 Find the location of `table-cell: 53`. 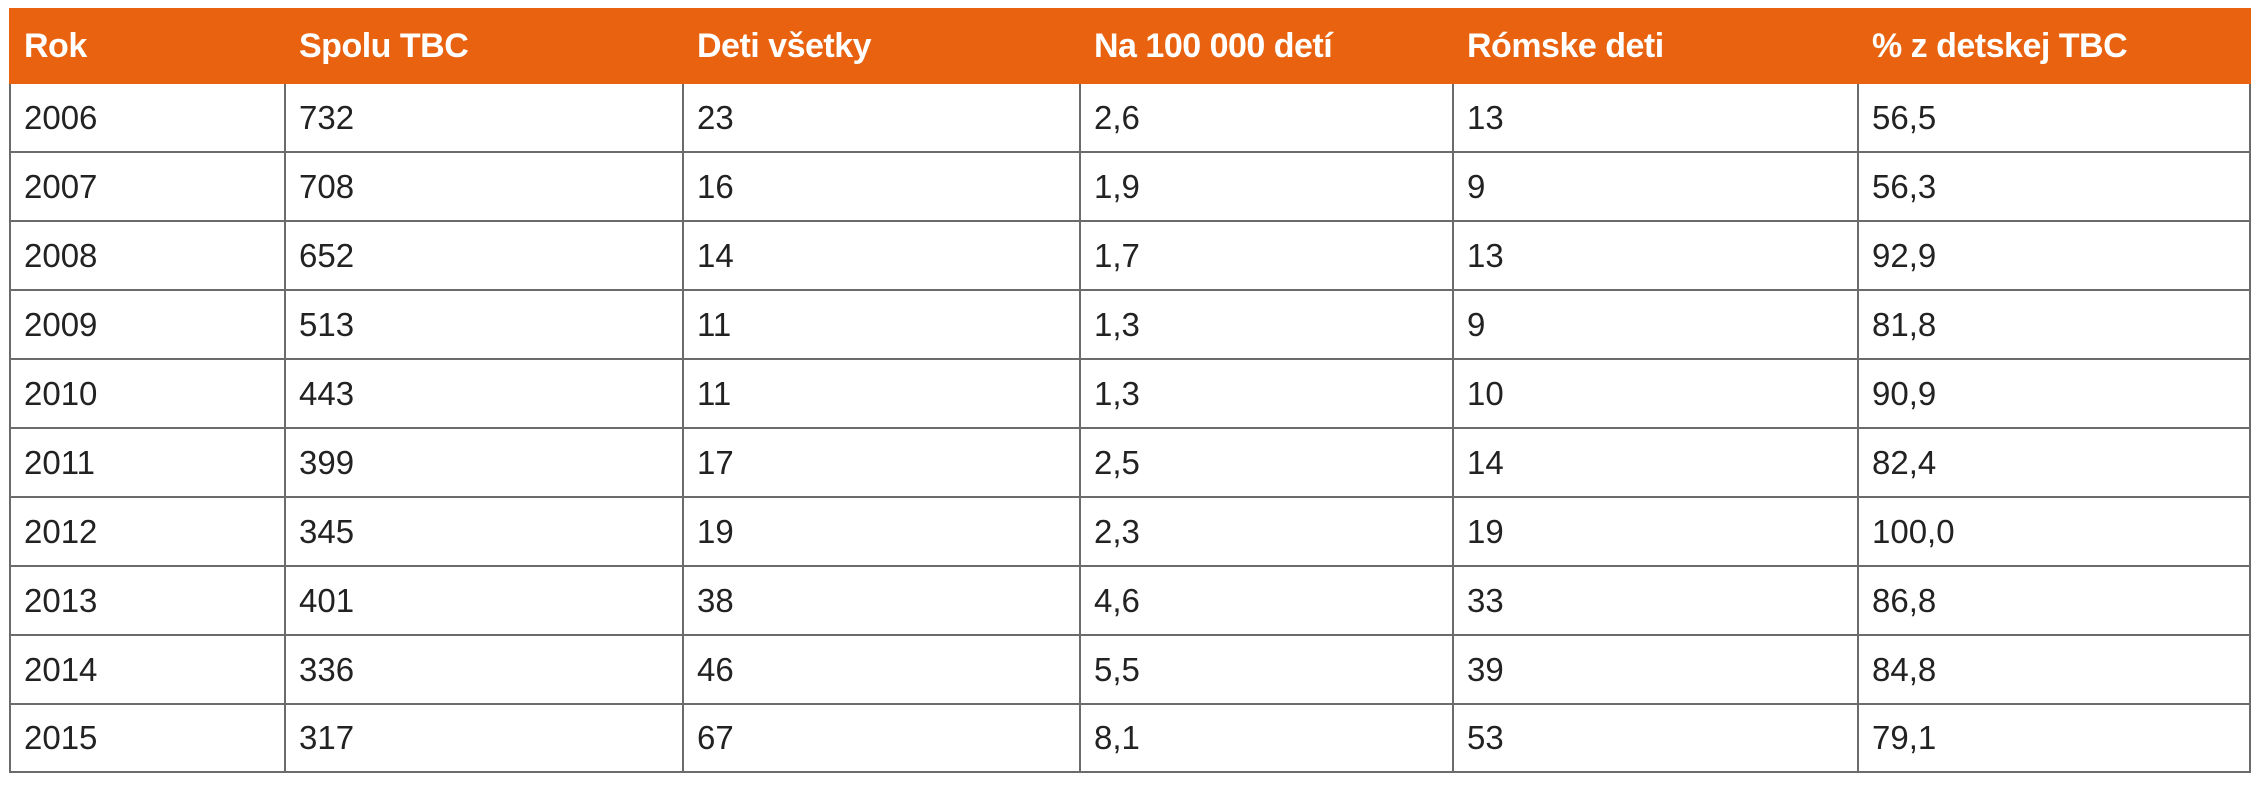

table-cell: 53 is located at coordinates (1655, 738).